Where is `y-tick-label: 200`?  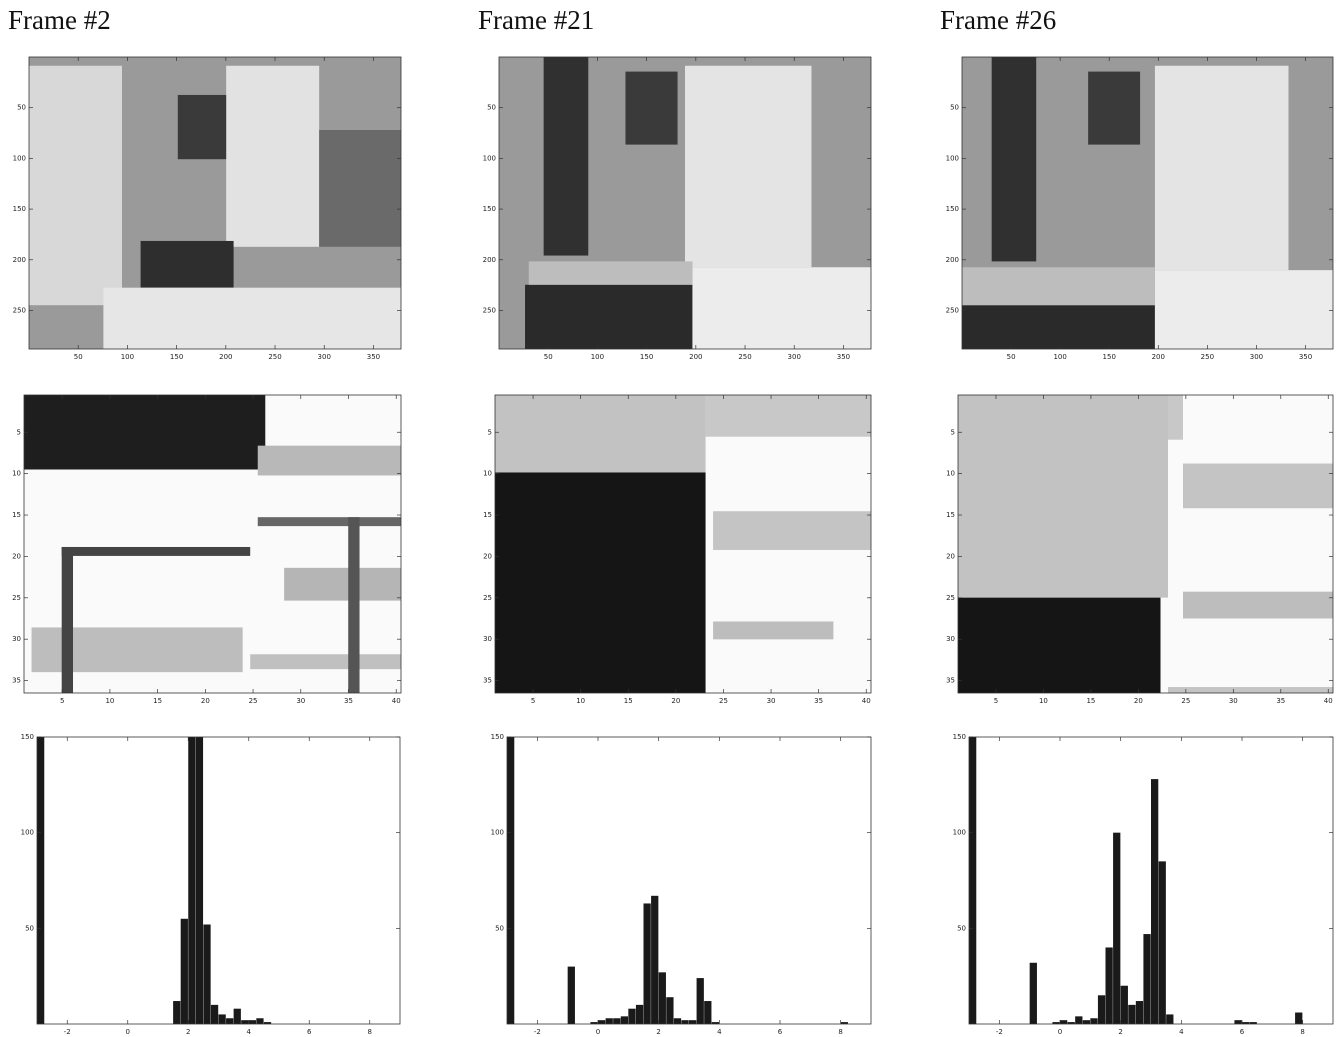 y-tick-label: 200 is located at coordinates (489, 260).